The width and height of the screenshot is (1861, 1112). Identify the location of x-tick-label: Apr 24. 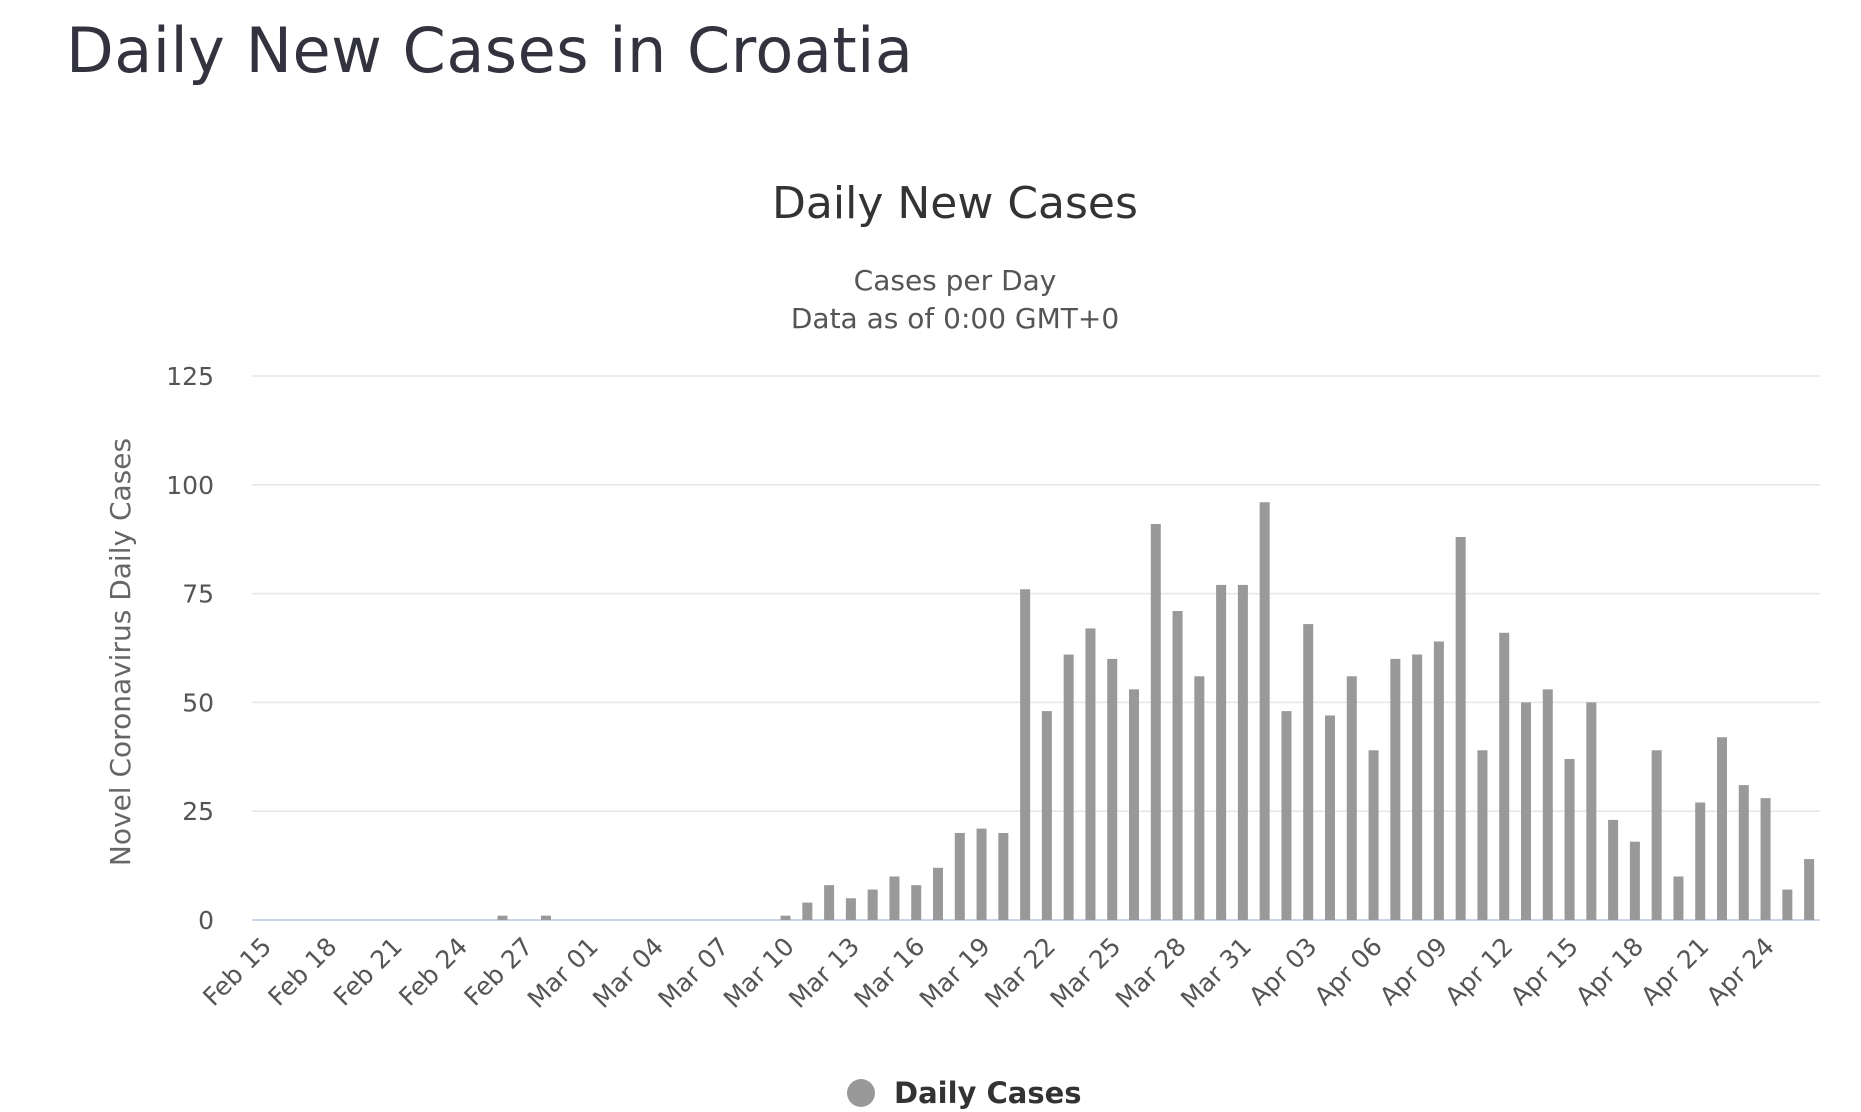
(1740, 971).